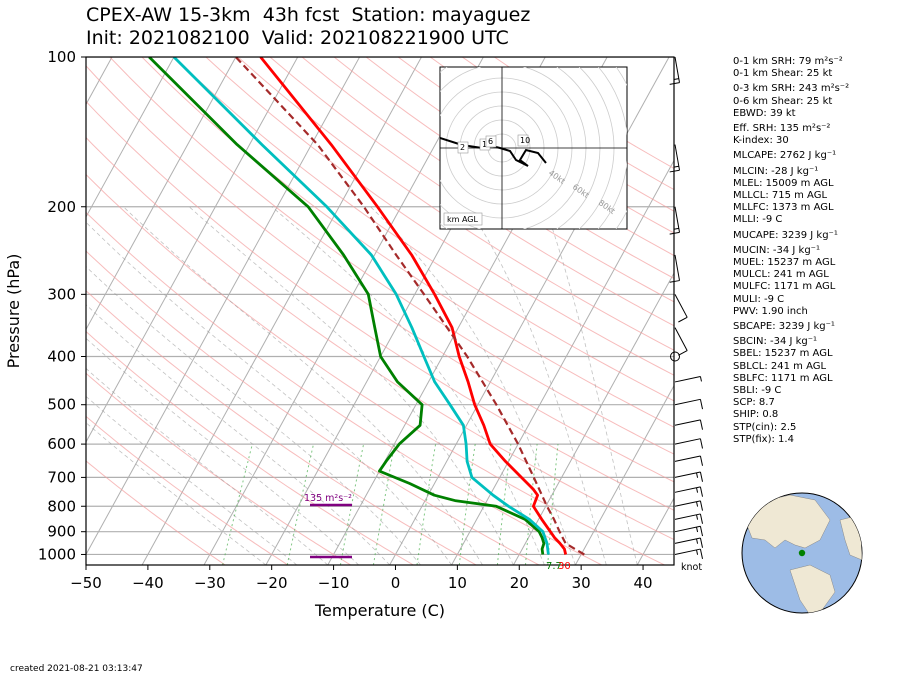  Describe the element at coordinates (490, 141) in the screenshot. I see `hodograph-height-label: 6` at that location.